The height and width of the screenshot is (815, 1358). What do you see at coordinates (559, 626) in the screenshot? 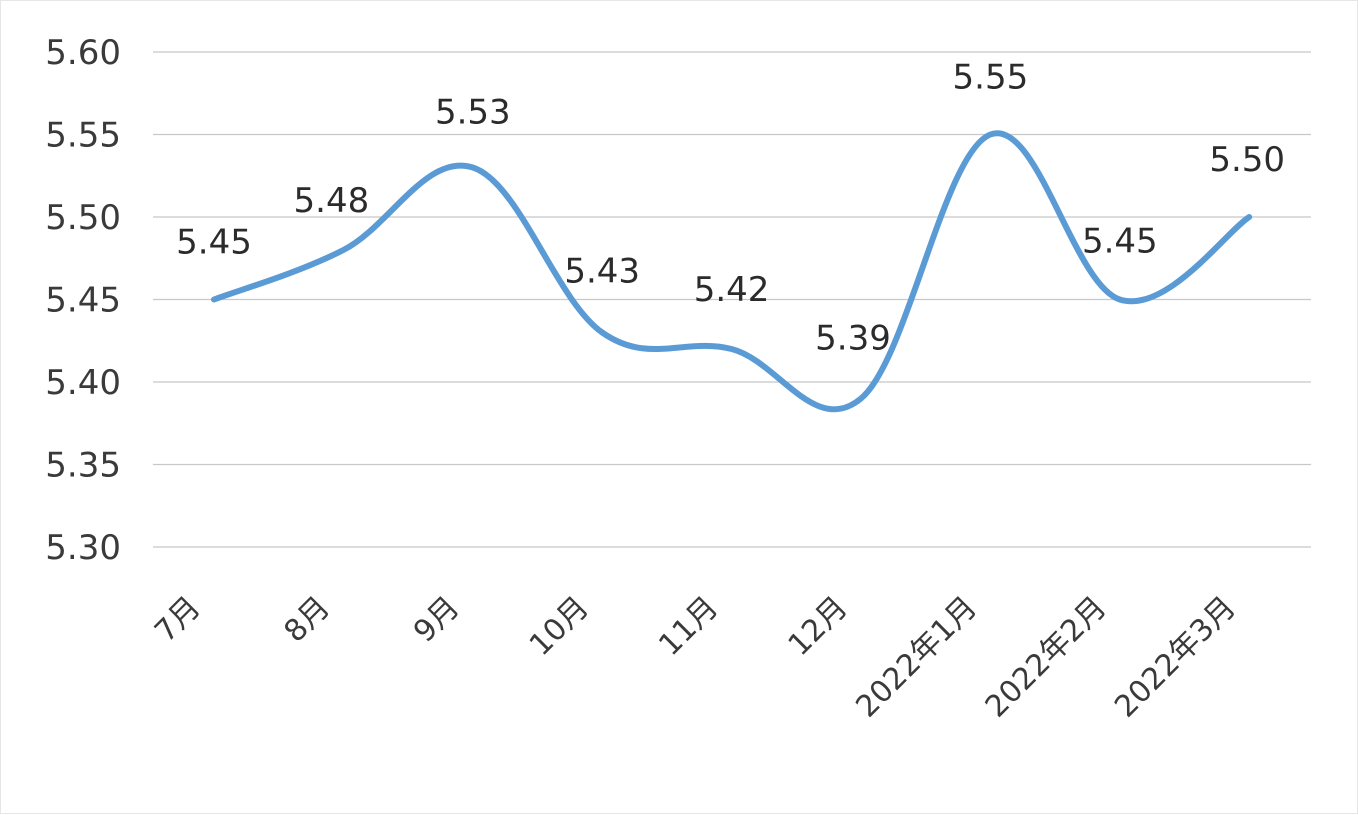
I see `x-tick-label: 10月` at bounding box center [559, 626].